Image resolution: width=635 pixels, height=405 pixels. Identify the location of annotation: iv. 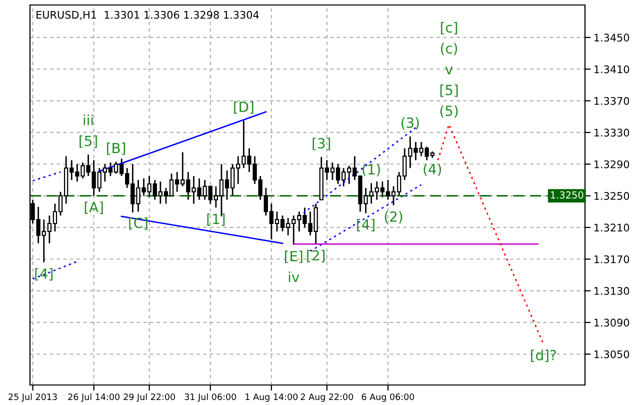
(294, 276).